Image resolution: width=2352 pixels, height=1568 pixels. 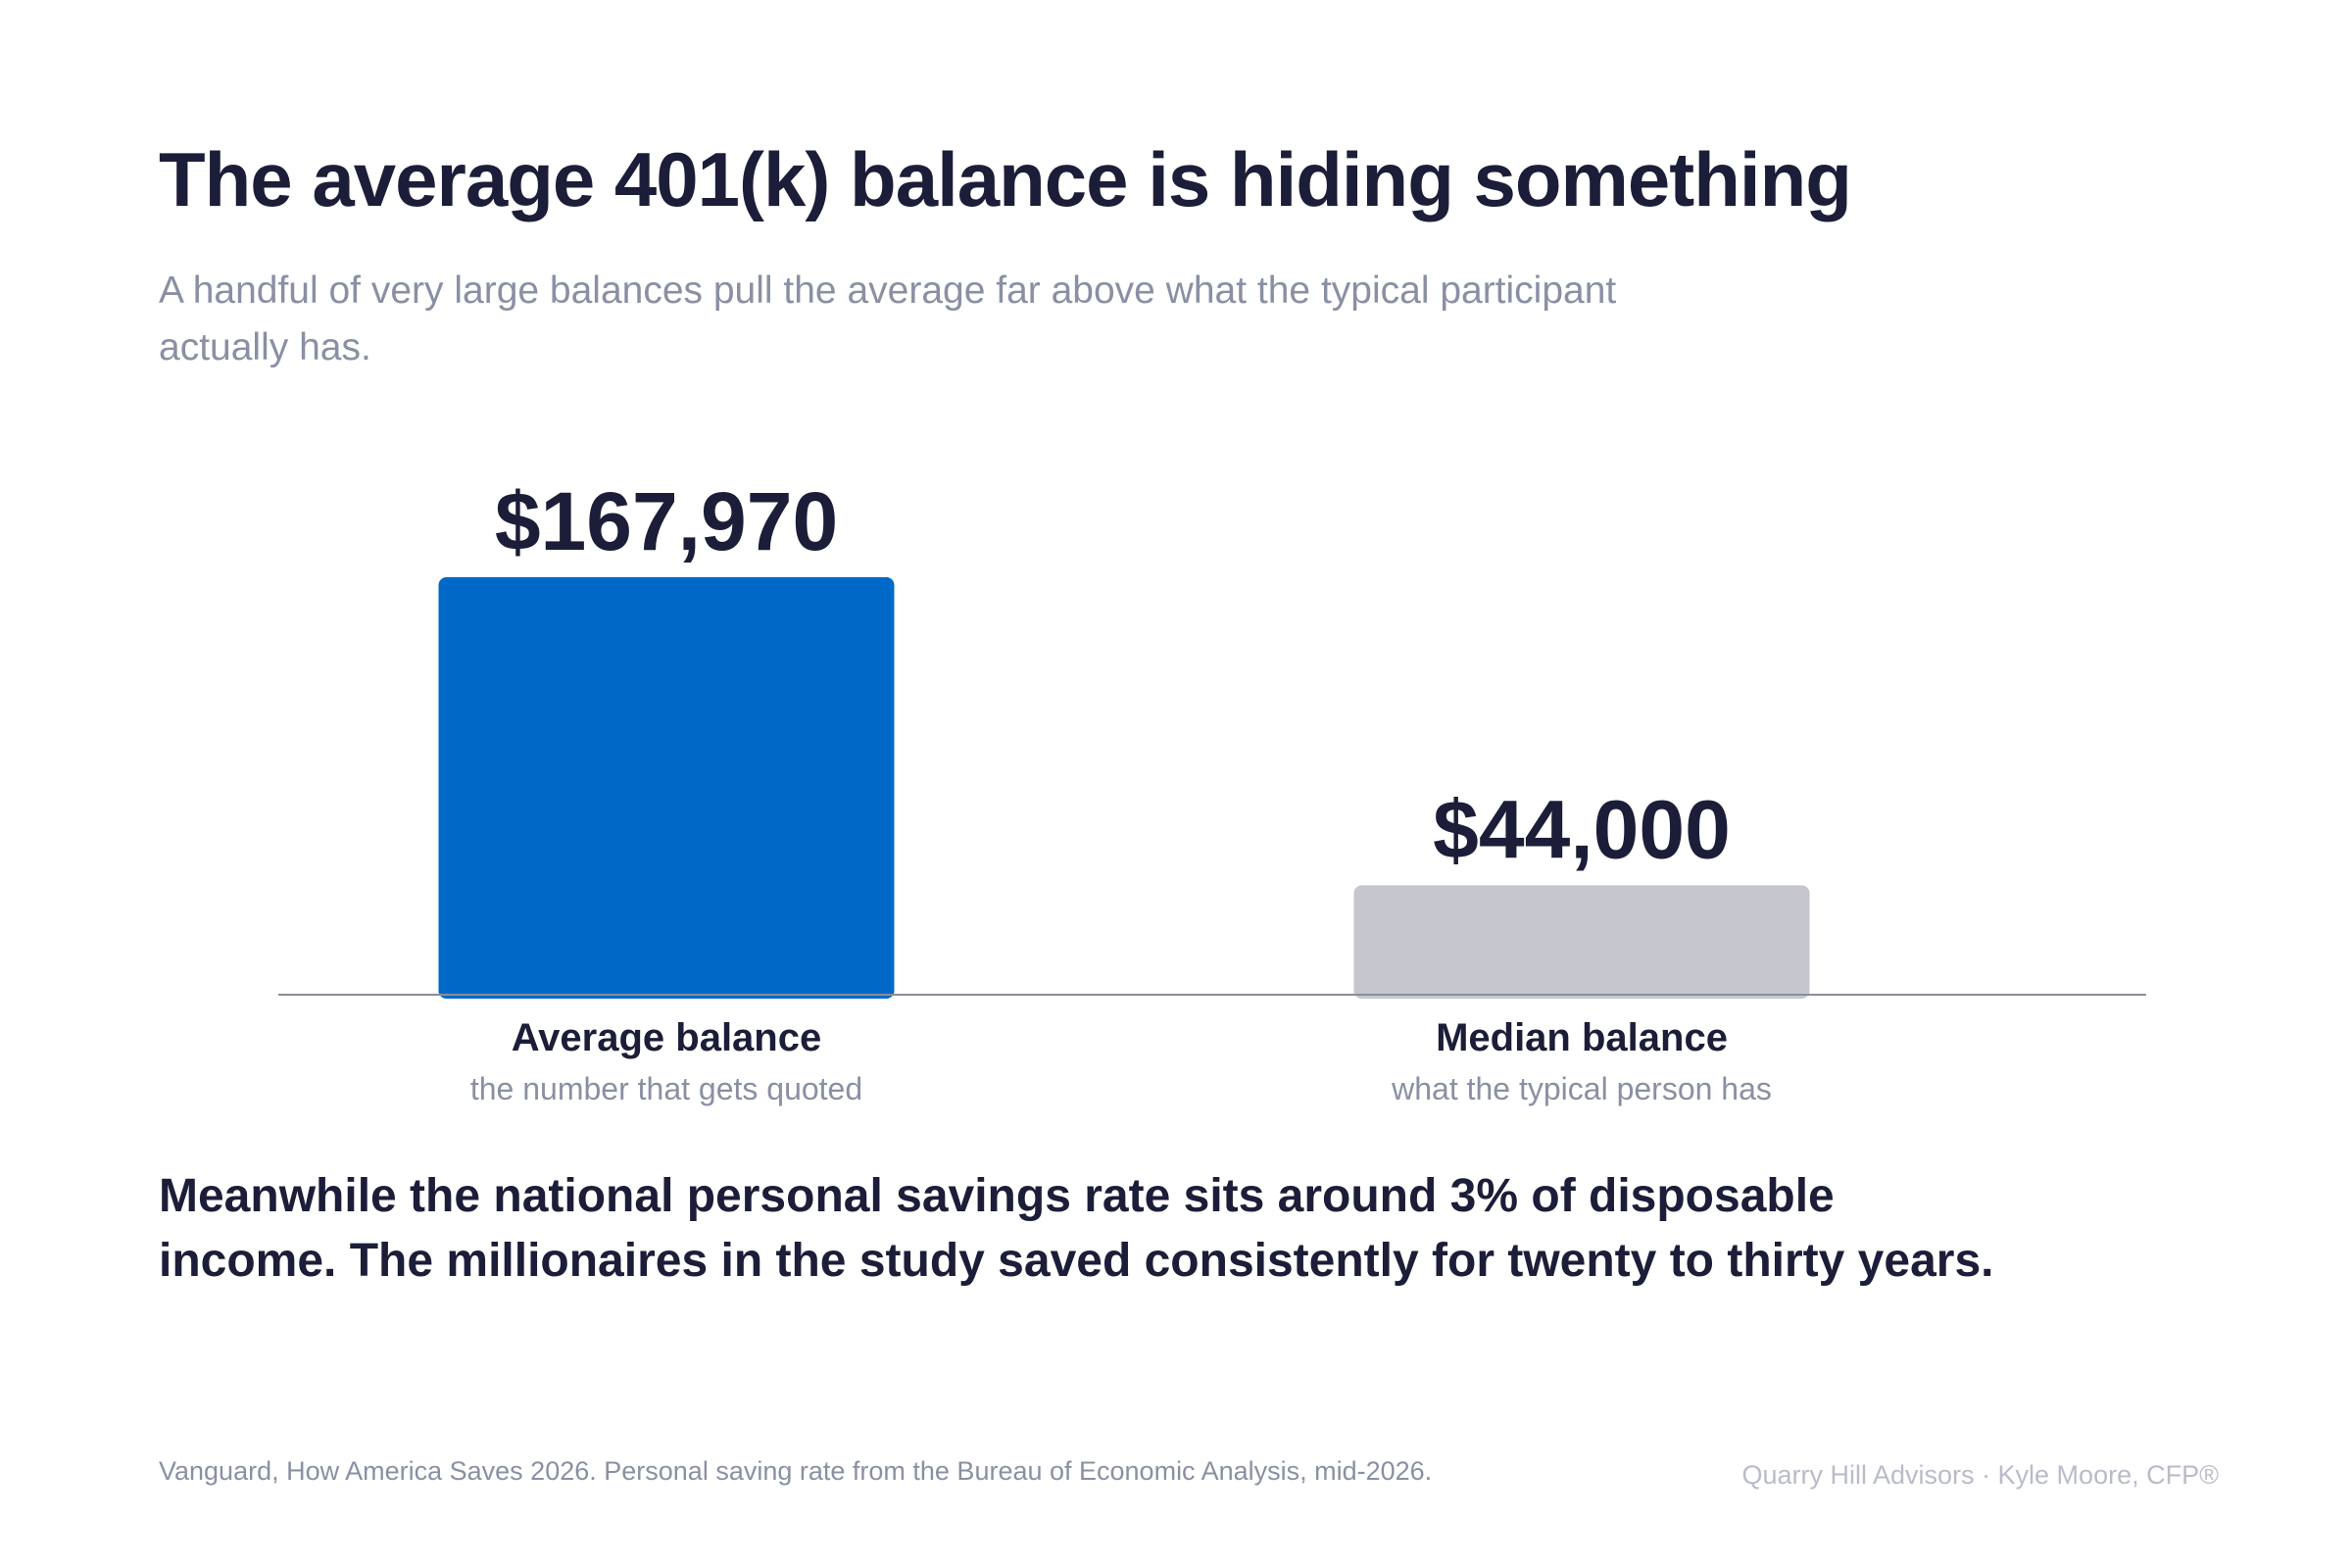 I want to click on value-label-median: $44,000, so click(x=1582, y=829).